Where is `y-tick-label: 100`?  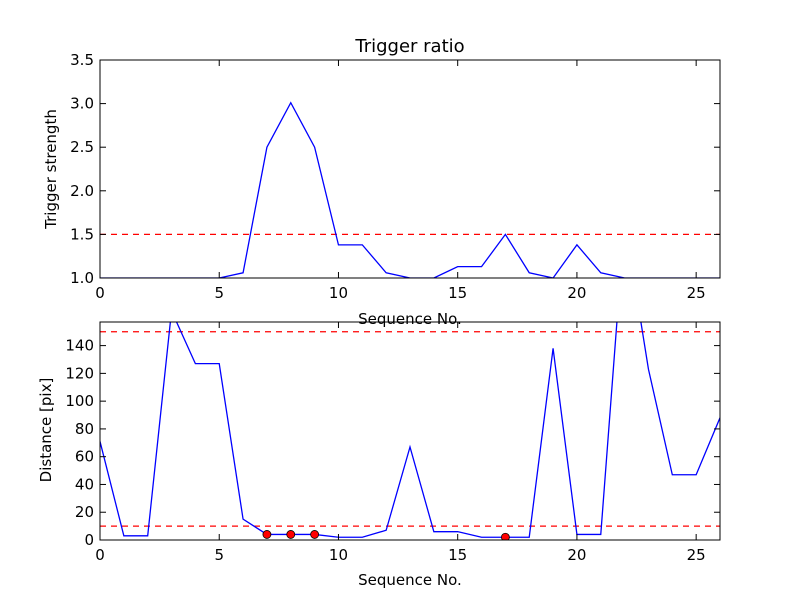
y-tick-label: 100 is located at coordinates (79, 401).